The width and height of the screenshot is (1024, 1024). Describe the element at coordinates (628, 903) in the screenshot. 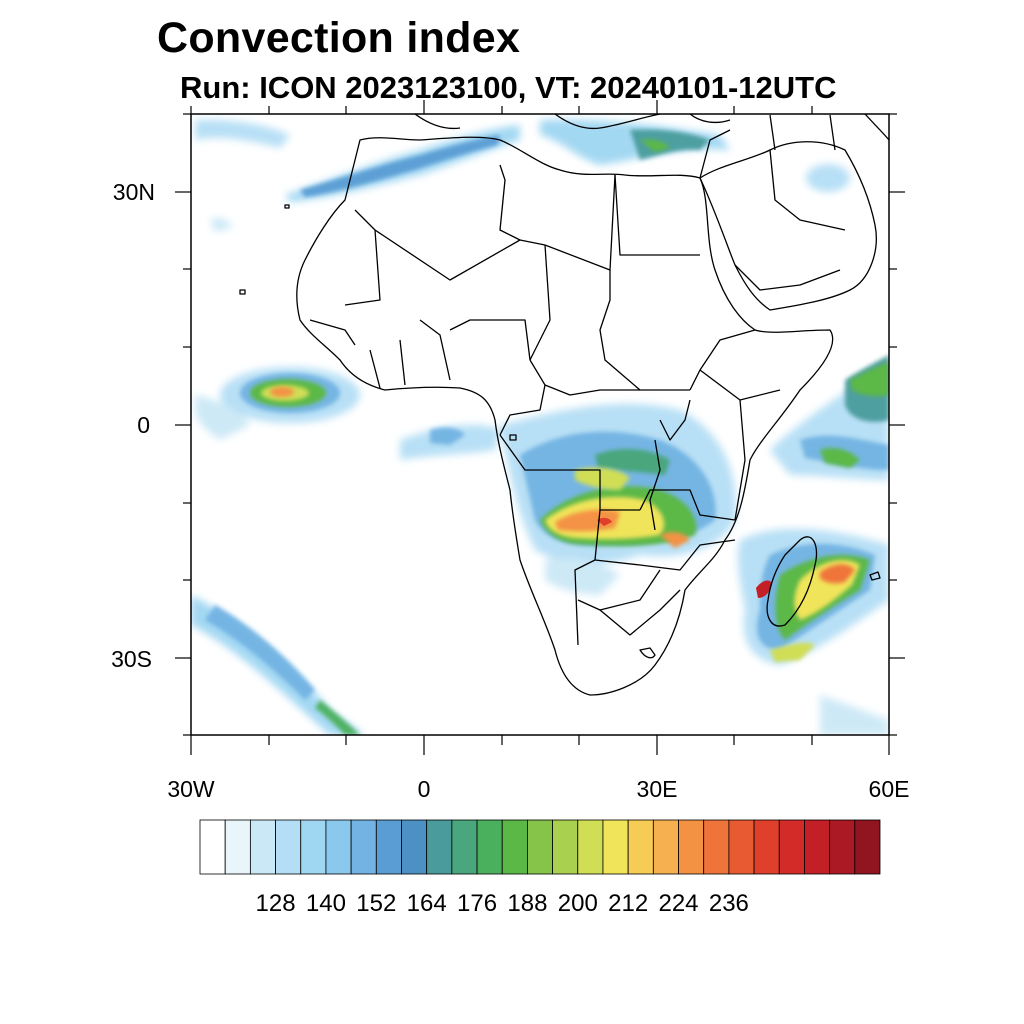

I see `colorbar-label: 212` at that location.